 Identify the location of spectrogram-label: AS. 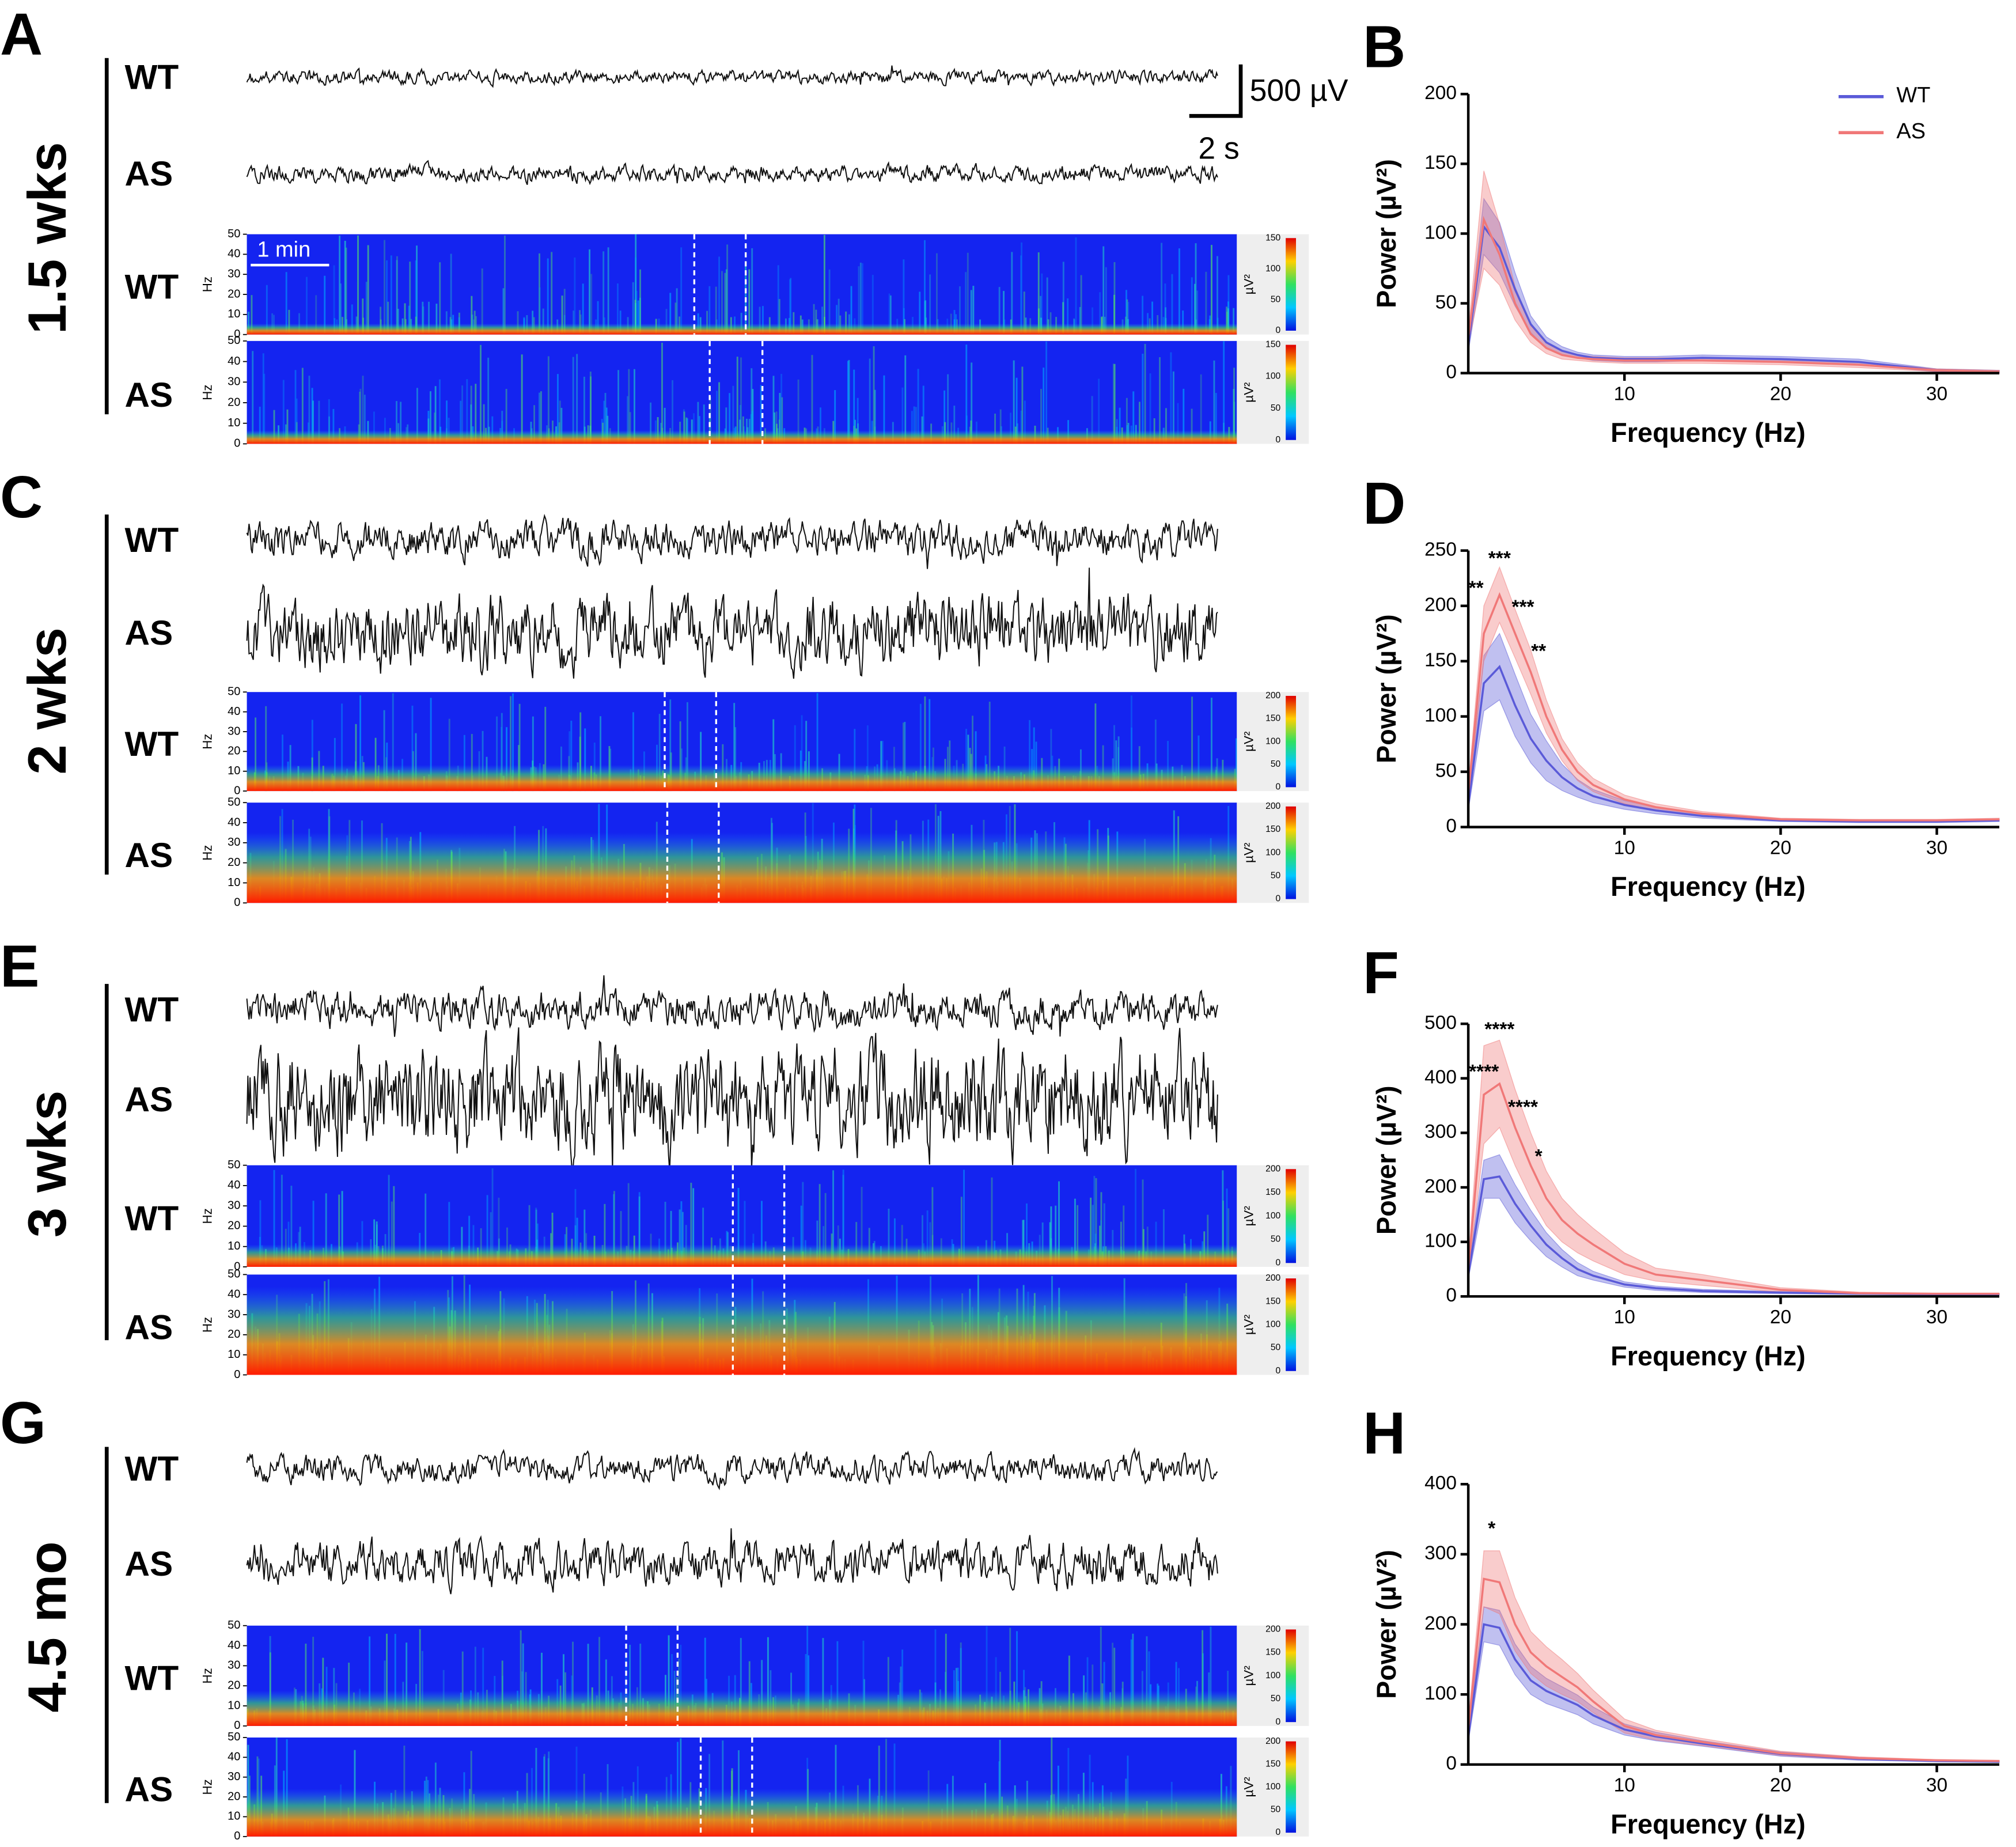
(149, 1326).